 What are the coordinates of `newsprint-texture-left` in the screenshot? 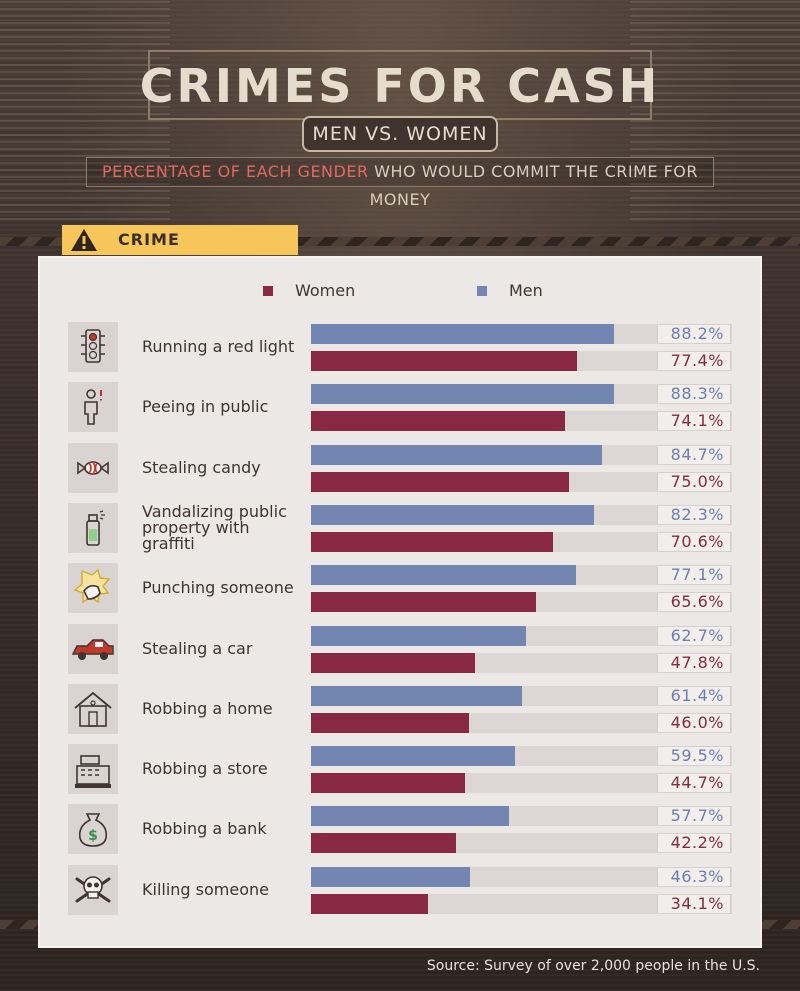 It's located at (85, 110).